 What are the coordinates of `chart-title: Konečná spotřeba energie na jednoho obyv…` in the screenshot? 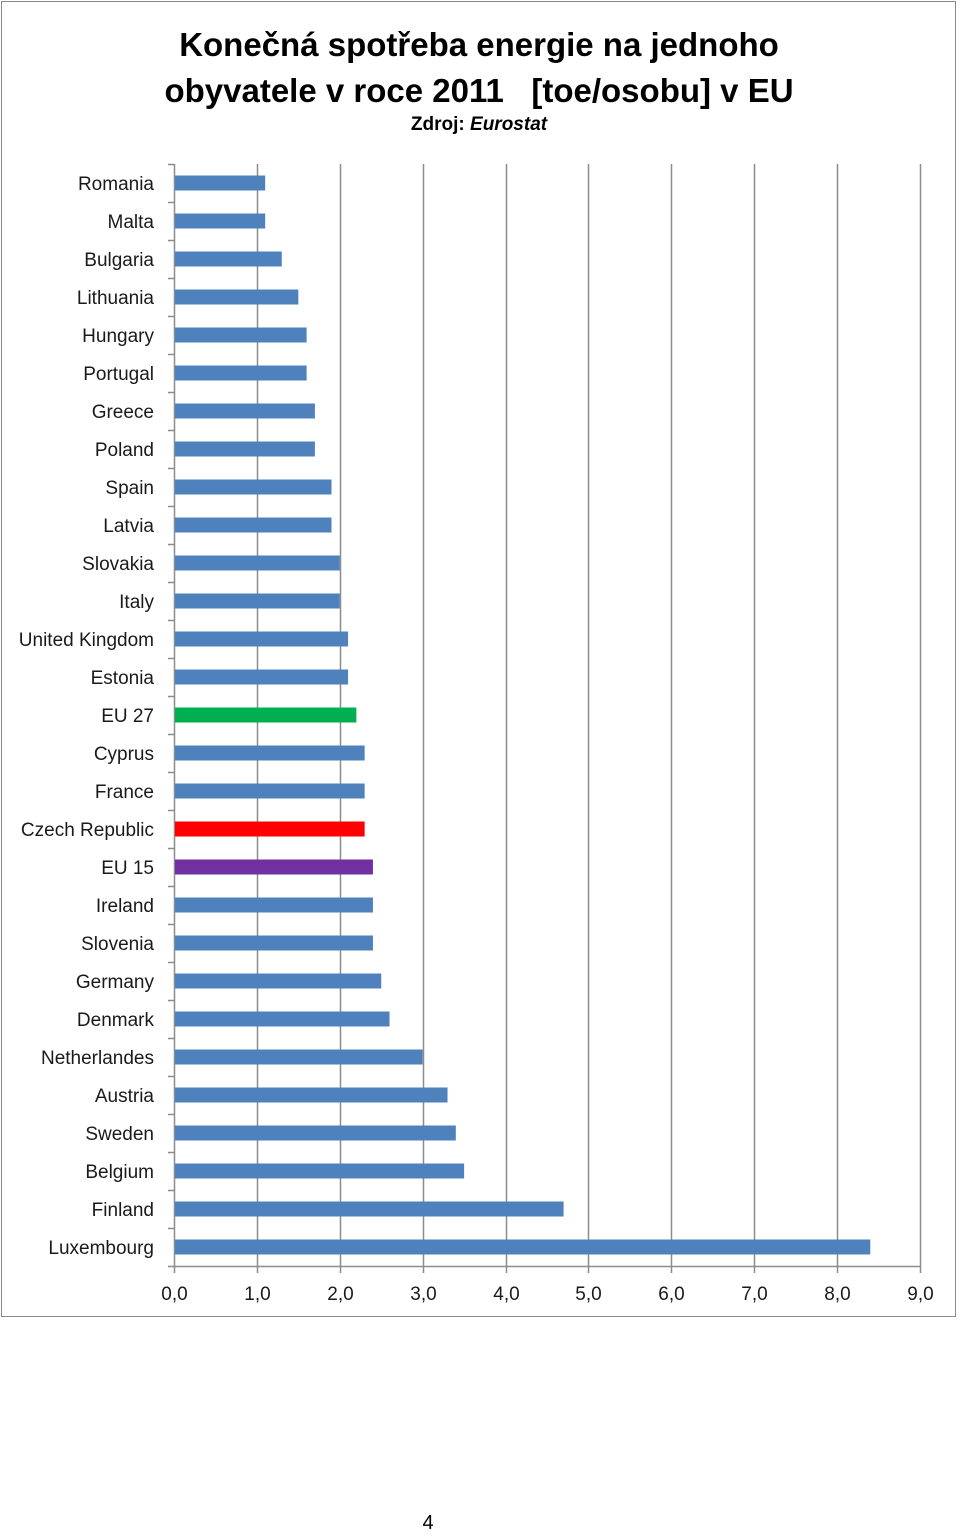 It's located at (479, 68).